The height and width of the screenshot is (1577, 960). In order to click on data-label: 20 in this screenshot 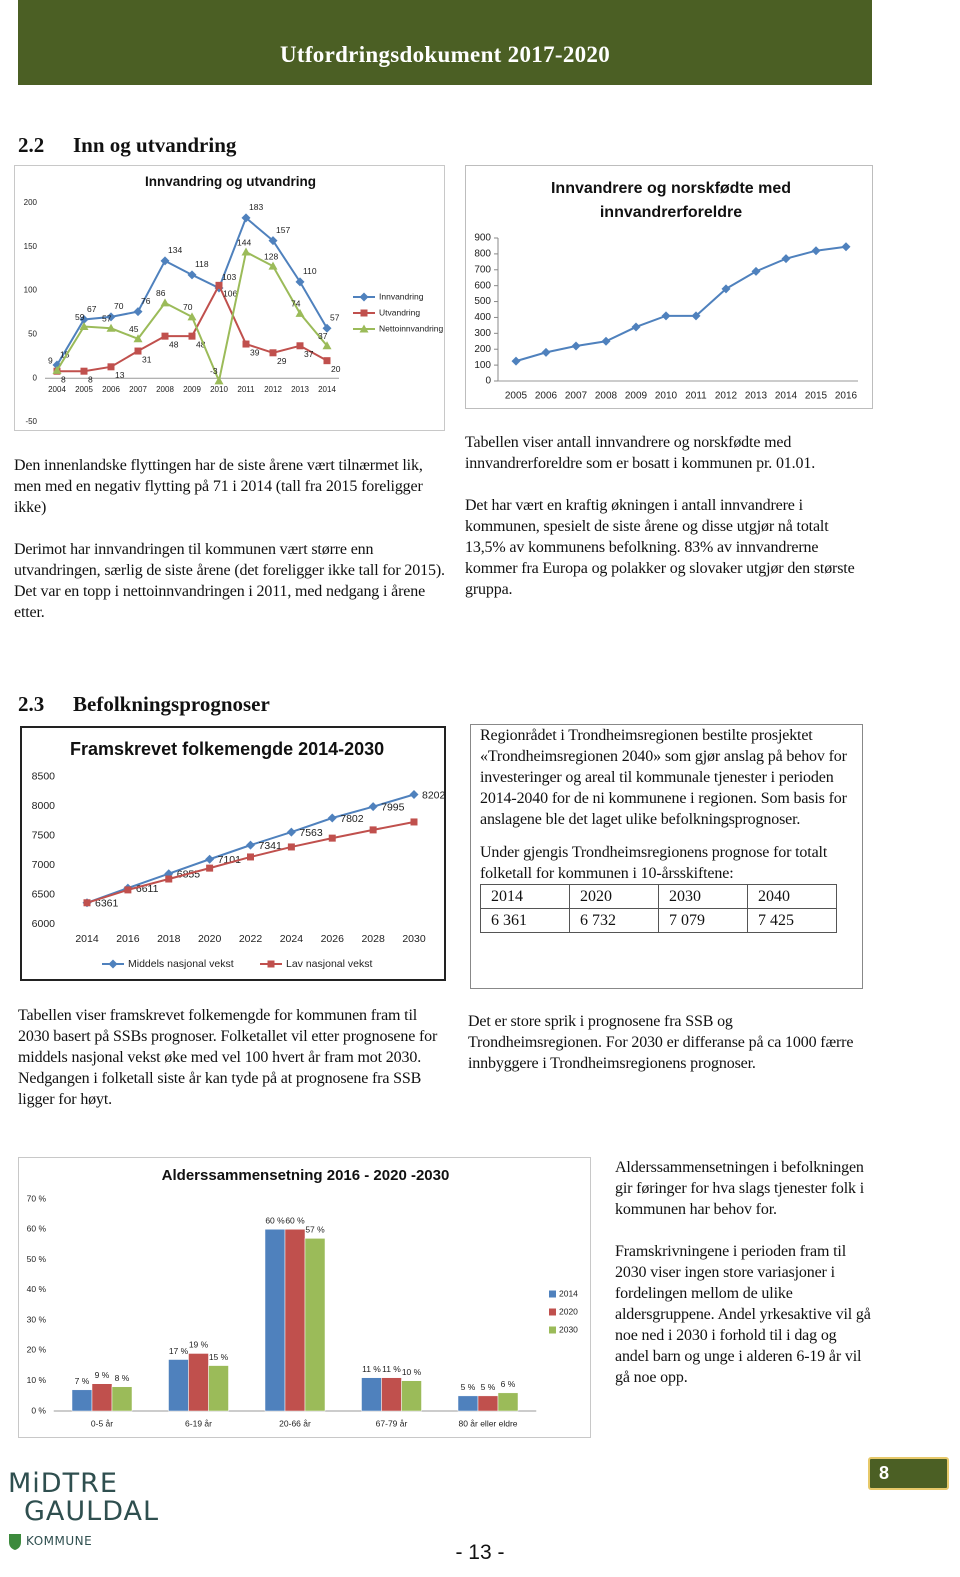, I will do `click(336, 369)`.